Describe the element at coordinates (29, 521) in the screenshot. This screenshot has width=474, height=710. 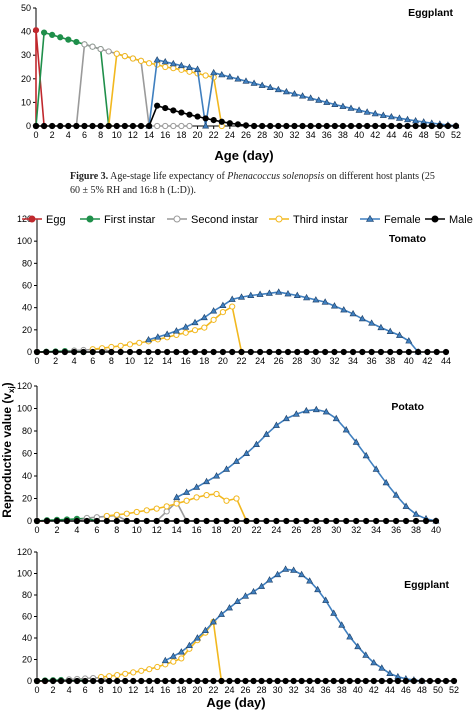
I see `y-tick-label: 0` at that location.